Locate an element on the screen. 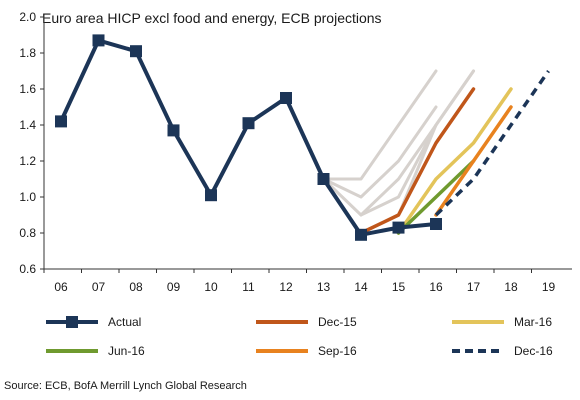  y-tick-label: 1.8 is located at coordinates (27, 53).